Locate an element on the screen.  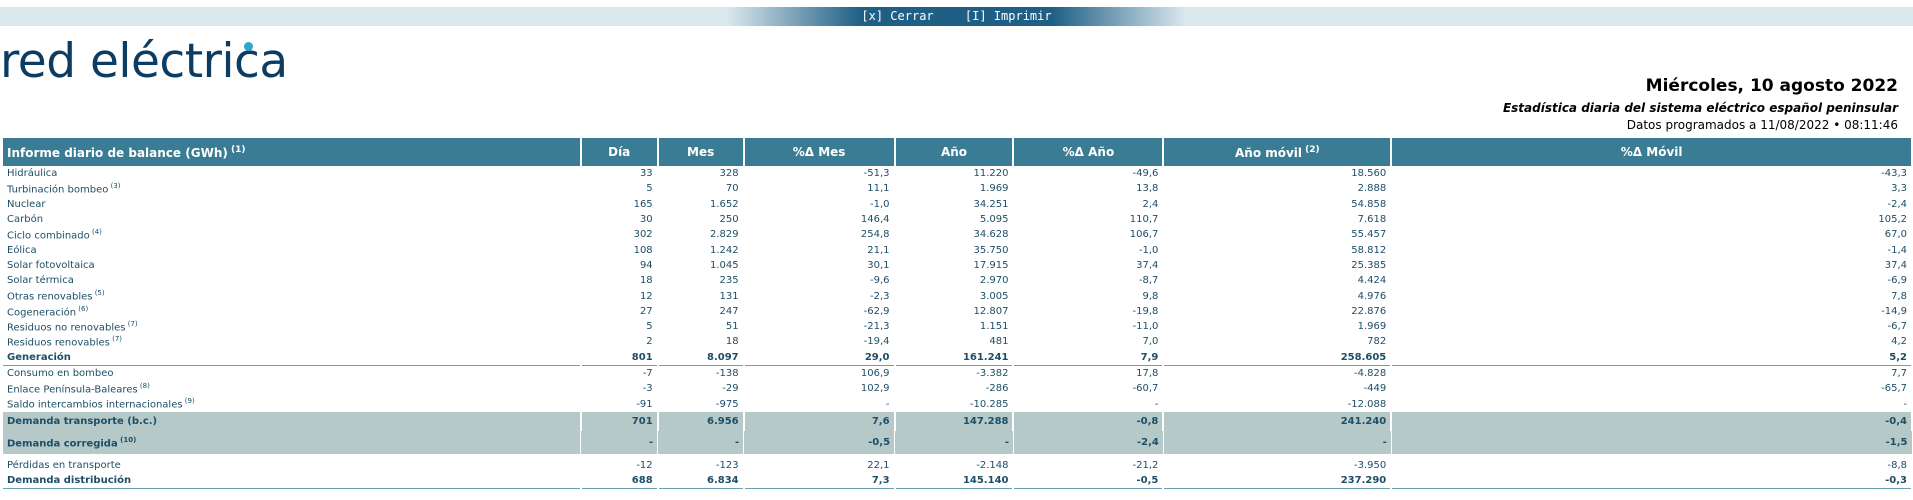
table-cell: 17,8 is located at coordinates (1089, 373).